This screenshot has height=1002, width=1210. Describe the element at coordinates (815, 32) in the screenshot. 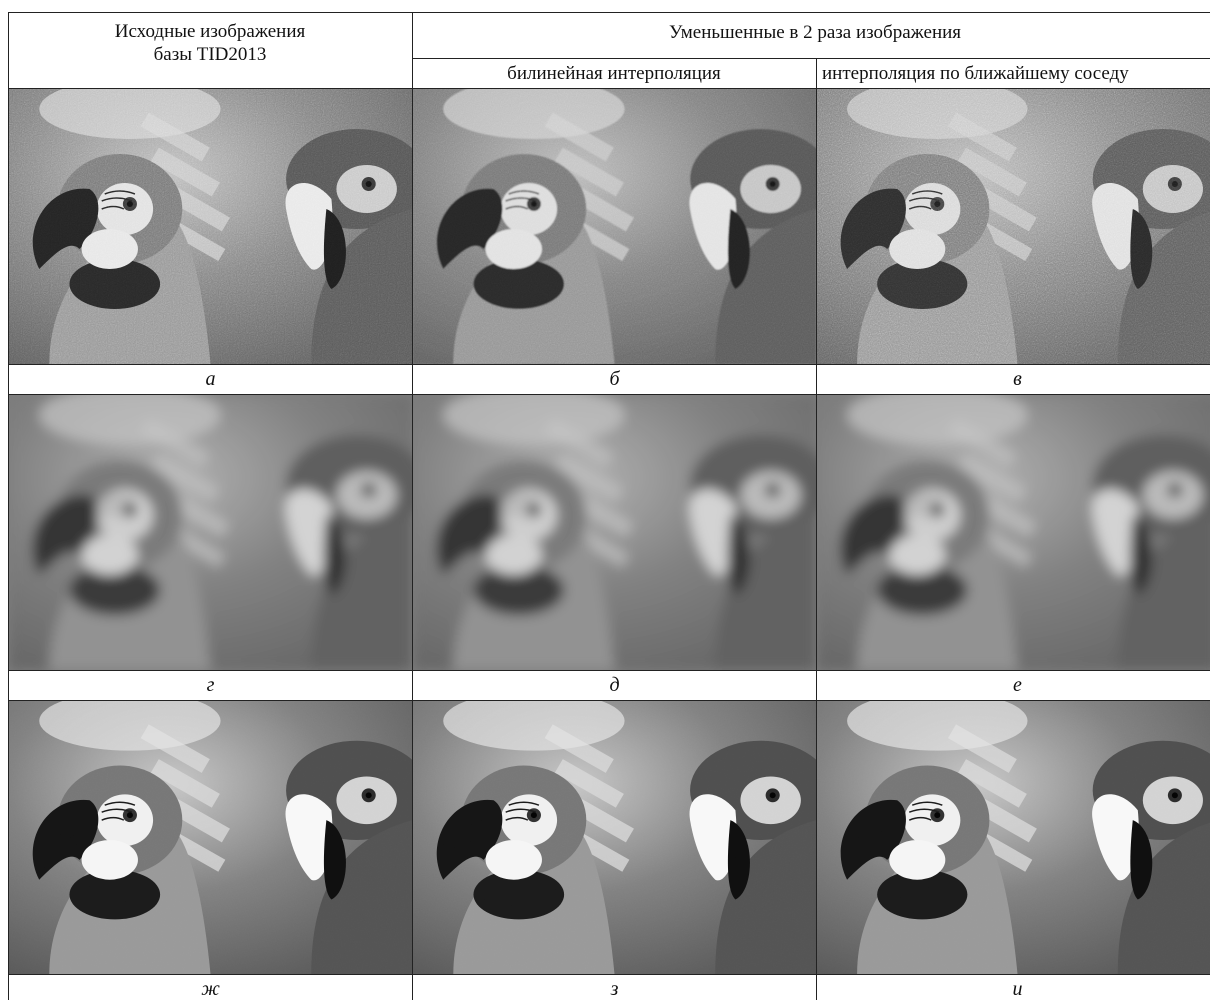

I see `header-reduced-group: Уменьшенные в 2 раза изображения` at that location.